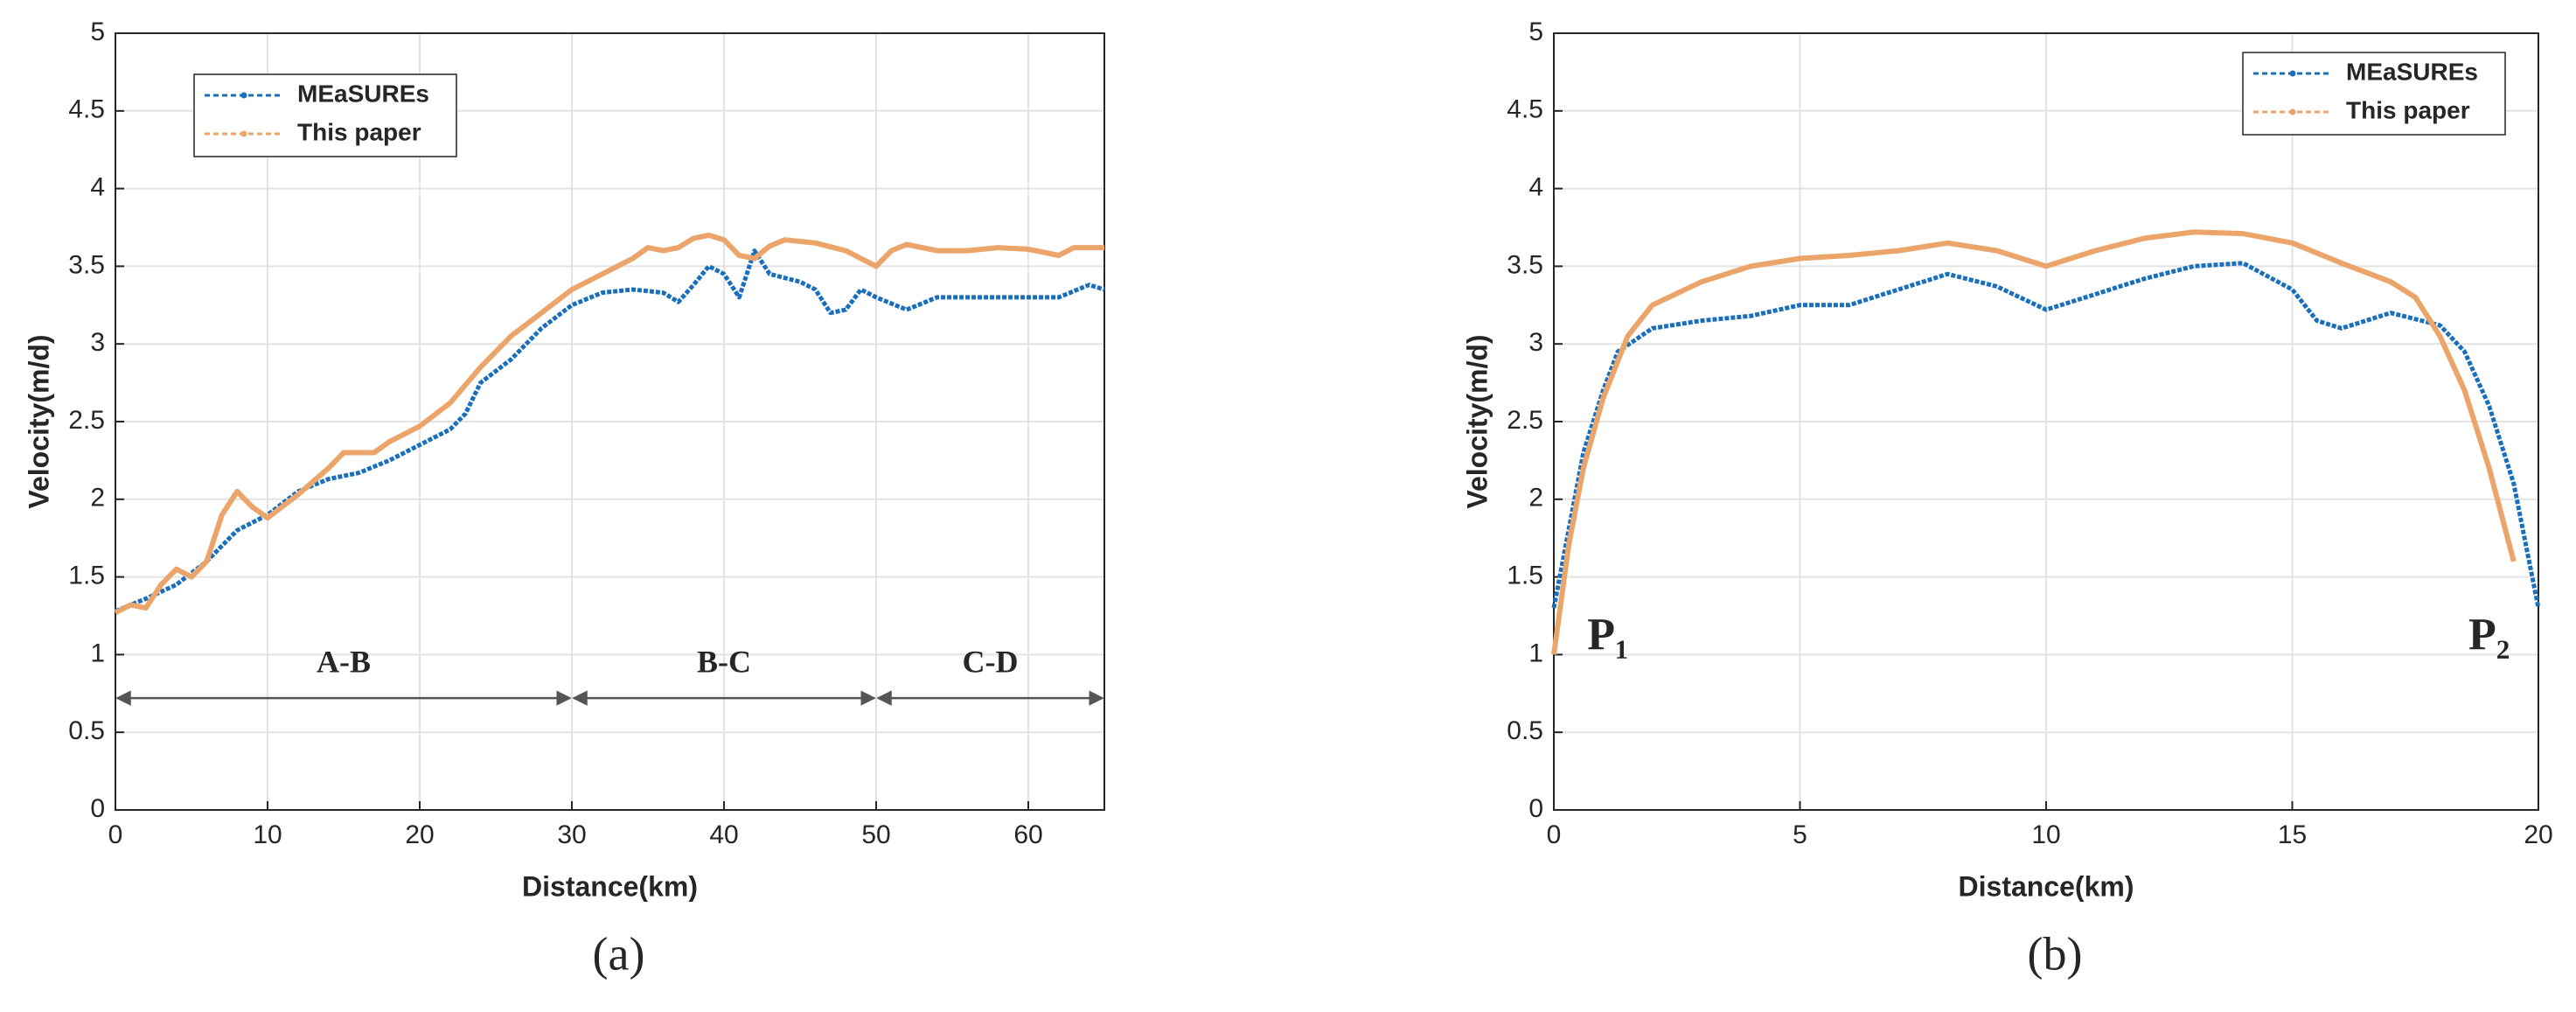 The width and height of the screenshot is (2576, 1012). What do you see at coordinates (1607, 635) in the screenshot?
I see `point-label: P₁` at bounding box center [1607, 635].